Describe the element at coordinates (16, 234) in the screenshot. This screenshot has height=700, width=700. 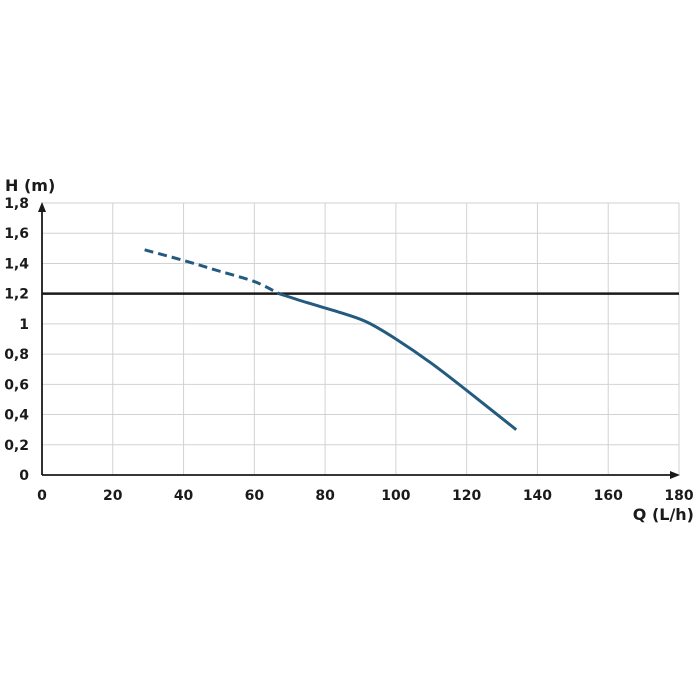
I see `y-tick-label: 1,6` at that location.